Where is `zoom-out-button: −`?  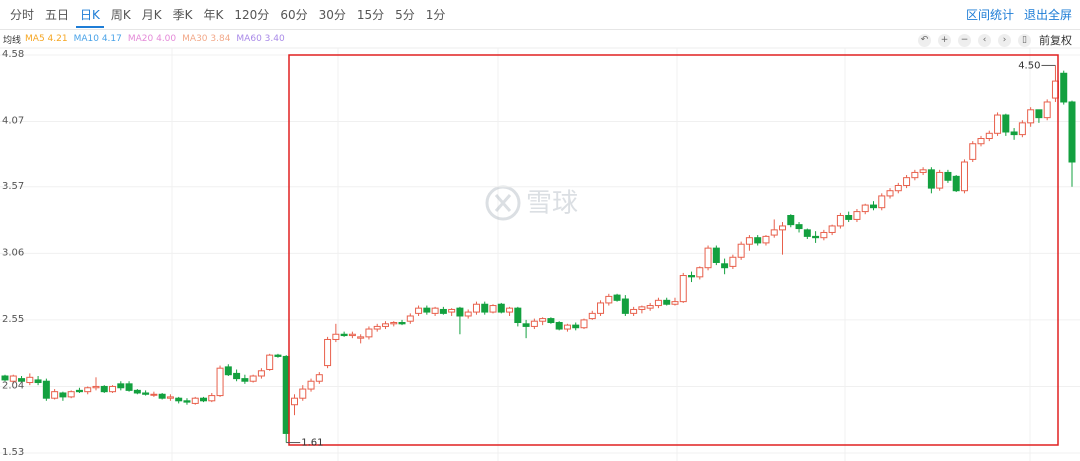
zoom-out-button: − is located at coordinates (964, 40).